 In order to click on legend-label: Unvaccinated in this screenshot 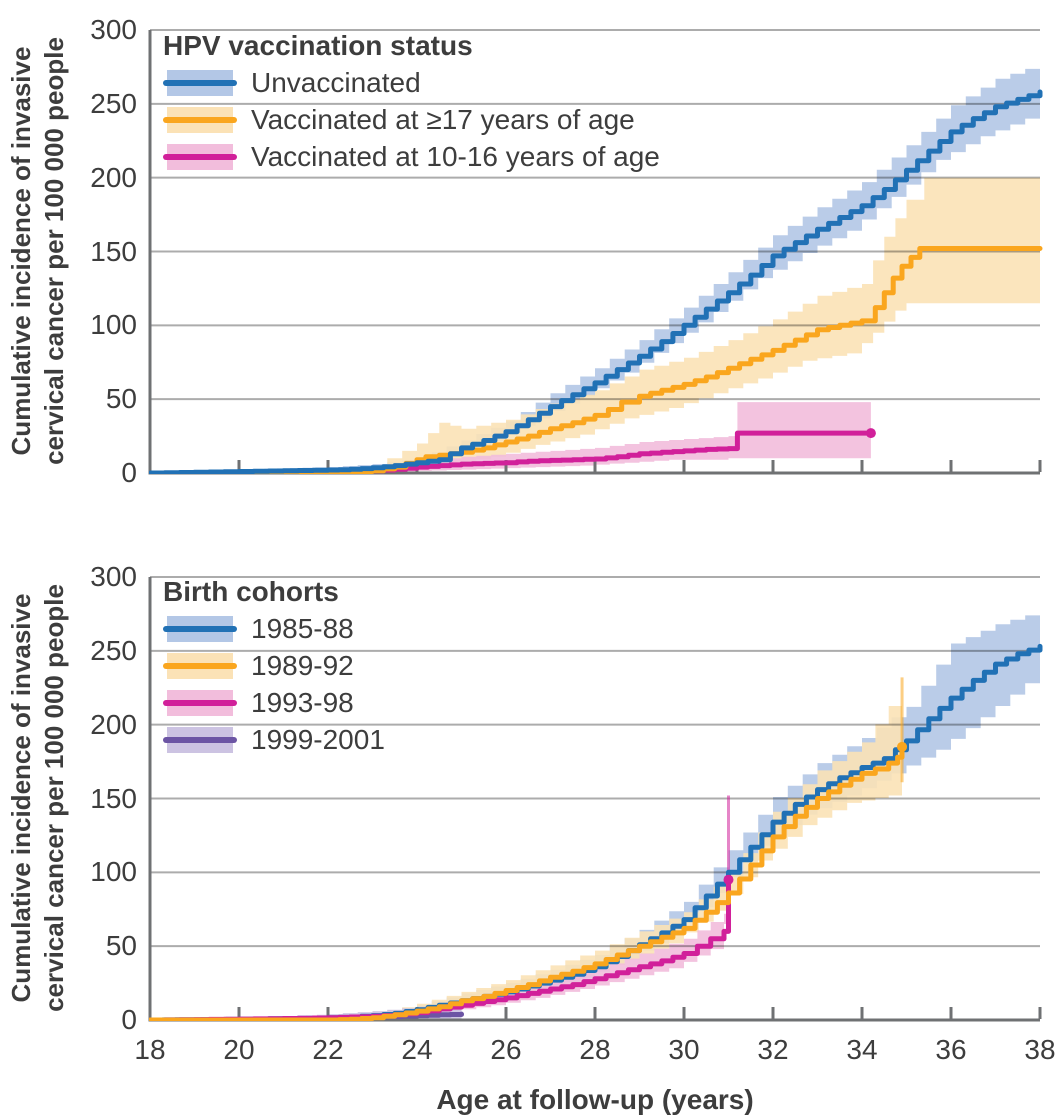, I will do `click(336, 82)`.